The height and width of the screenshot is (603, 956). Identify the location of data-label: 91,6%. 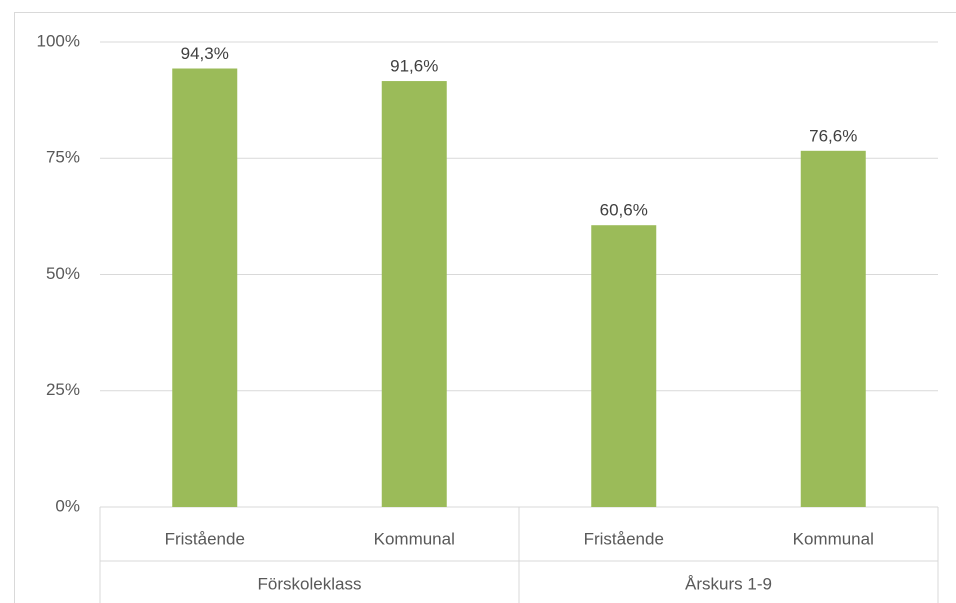
(414, 66).